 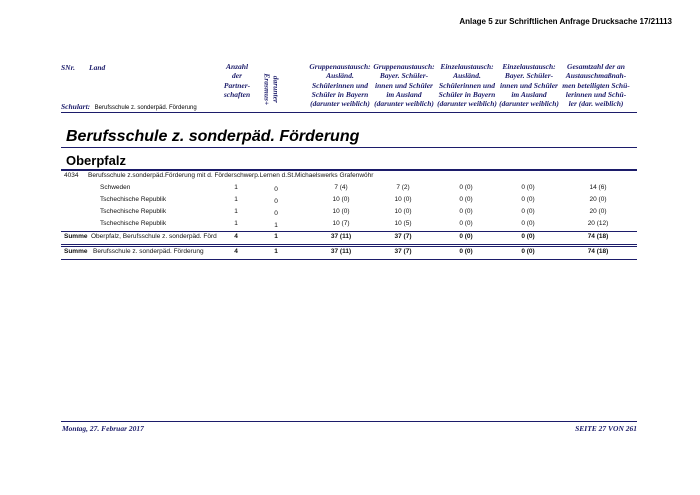 What do you see at coordinates (237, 76) in the screenshot?
I see `header-line: der` at bounding box center [237, 76].